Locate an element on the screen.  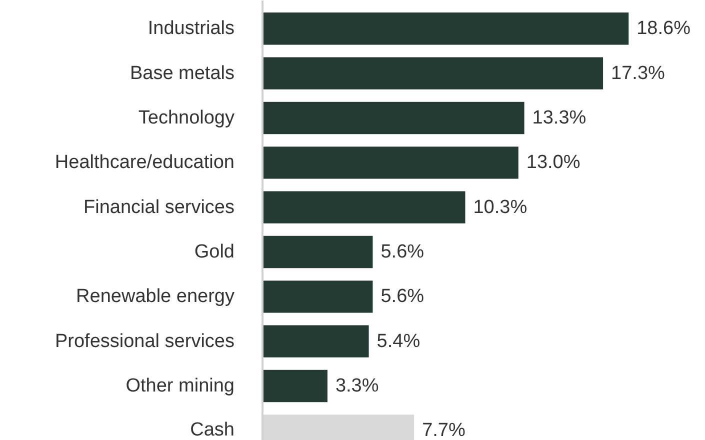
data-label: 13.3% is located at coordinates (559, 117).